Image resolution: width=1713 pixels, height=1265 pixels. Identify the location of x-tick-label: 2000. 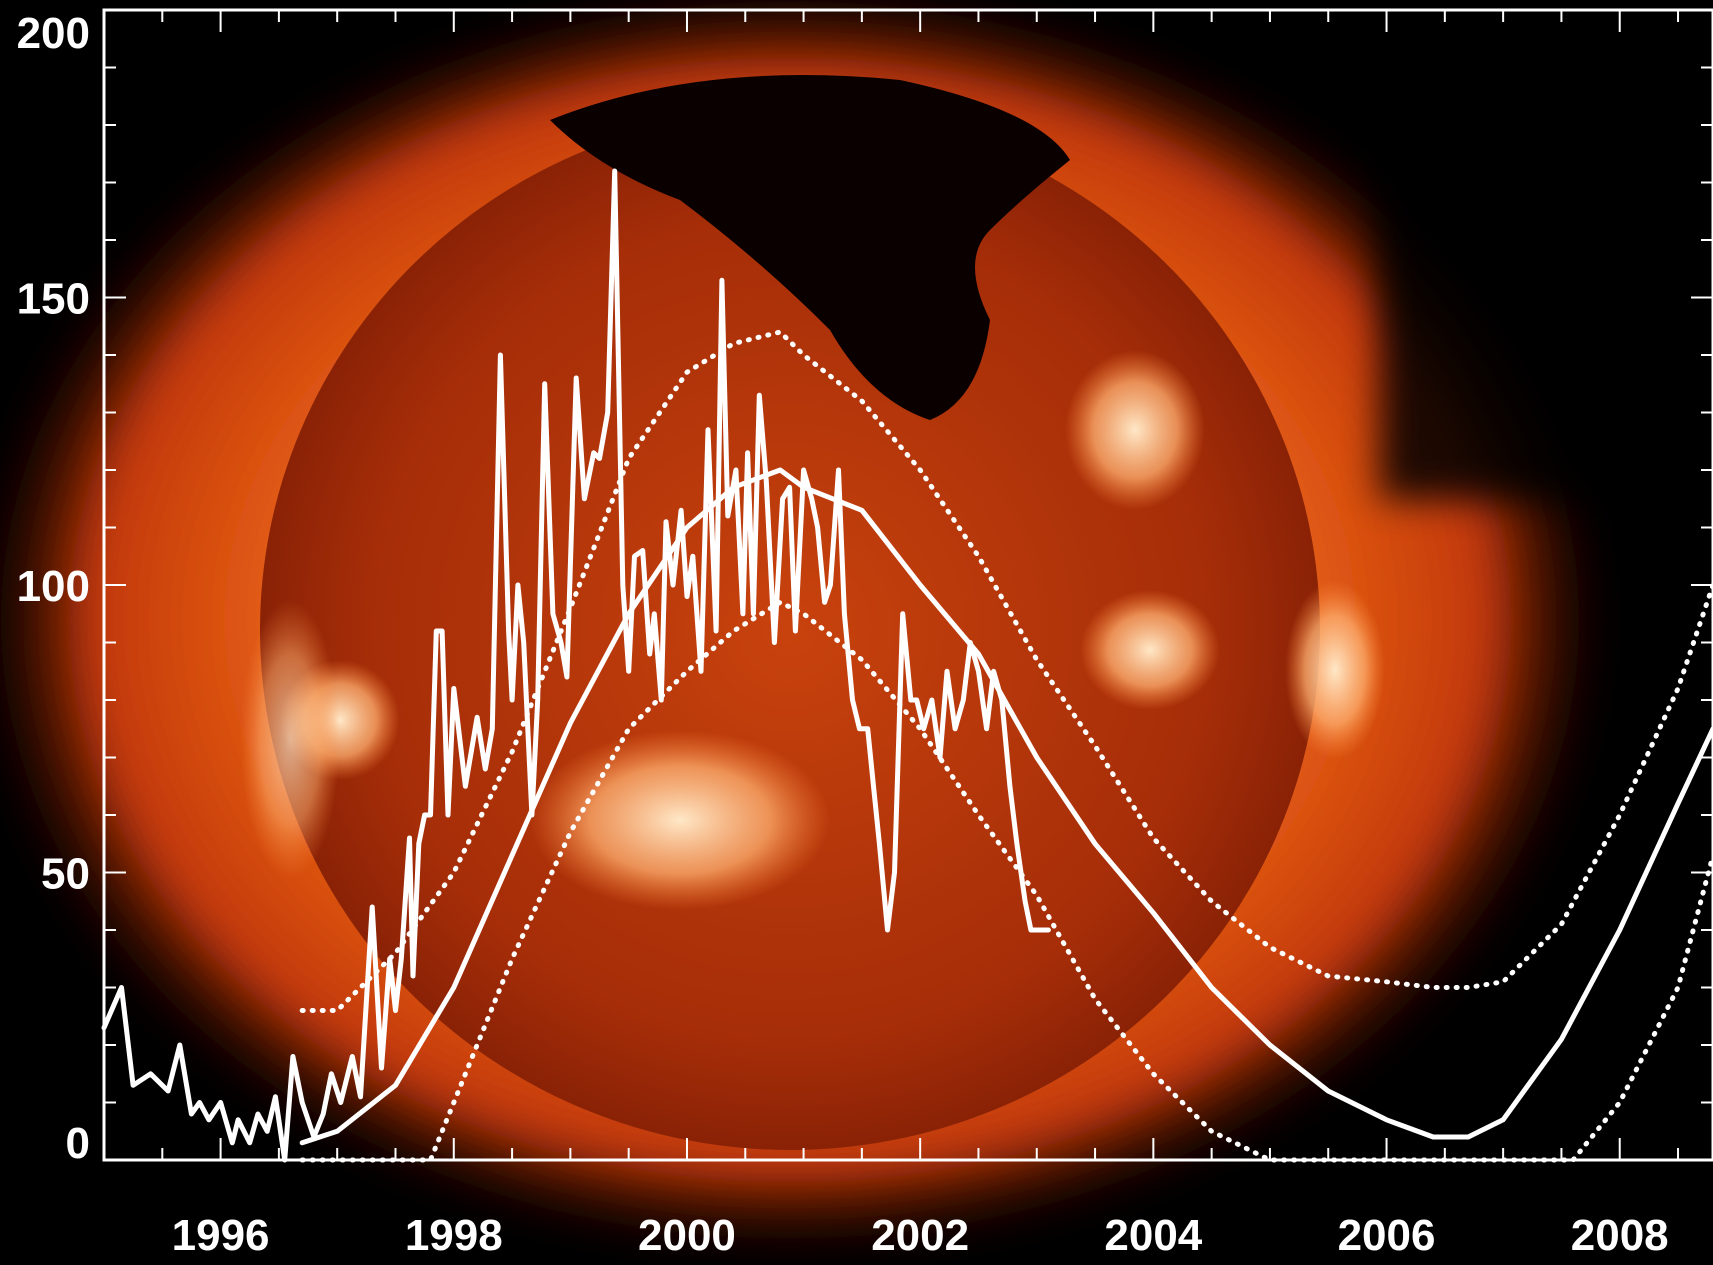
(687, 1235).